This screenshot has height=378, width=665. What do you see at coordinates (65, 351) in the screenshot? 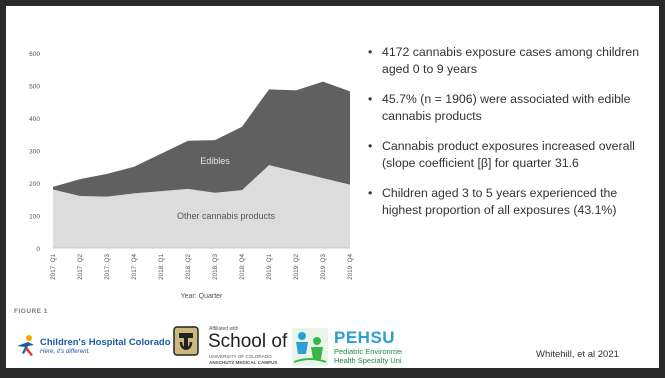
I see `chco-tagline: Here, it's different.` at bounding box center [65, 351].